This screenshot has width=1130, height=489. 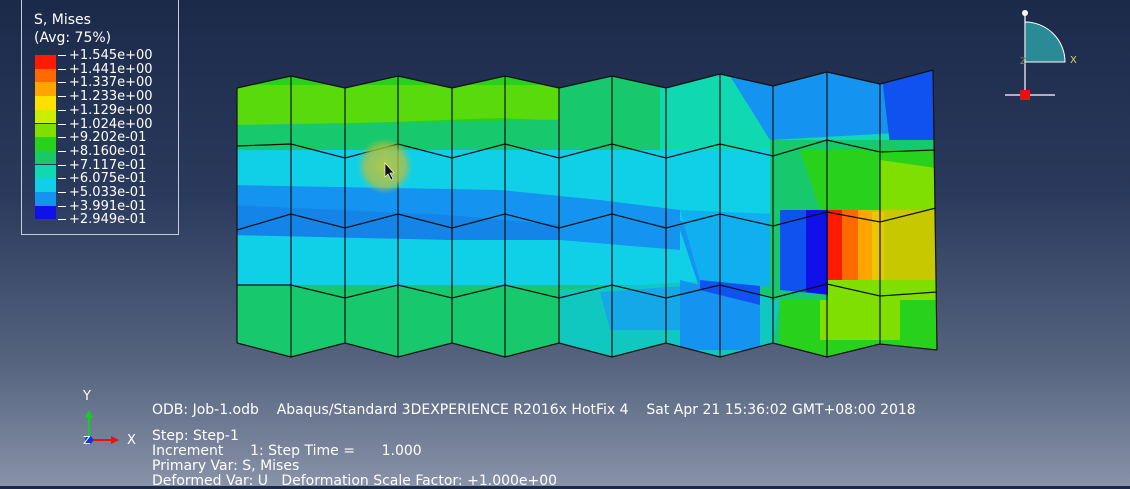 What do you see at coordinates (389, 171) in the screenshot?
I see `mouse-pointer-icon` at bounding box center [389, 171].